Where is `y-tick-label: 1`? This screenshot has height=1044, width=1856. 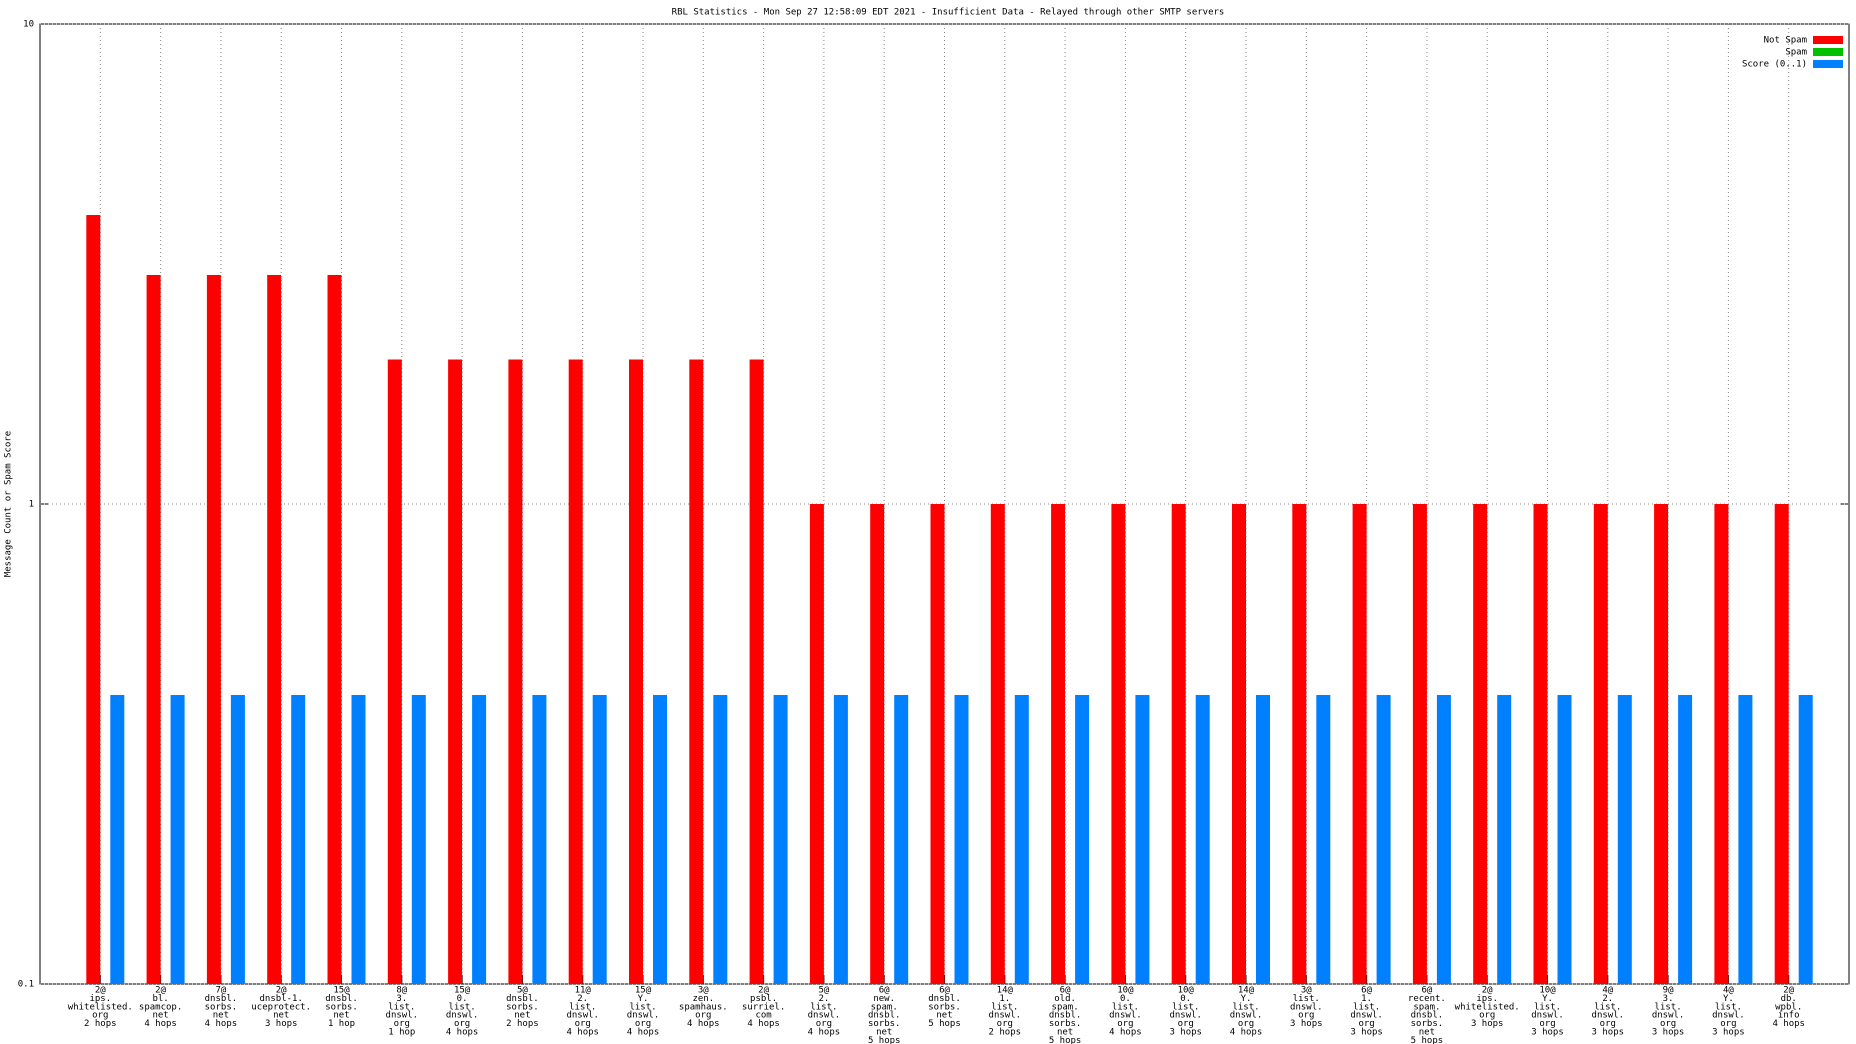
y-tick-label: 1 is located at coordinates (31, 505).